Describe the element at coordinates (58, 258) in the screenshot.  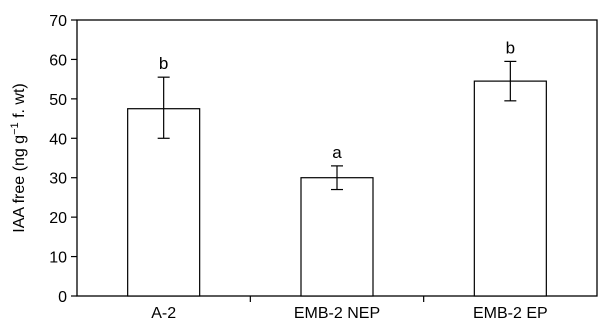
I see `y-tick-label: 10` at that location.